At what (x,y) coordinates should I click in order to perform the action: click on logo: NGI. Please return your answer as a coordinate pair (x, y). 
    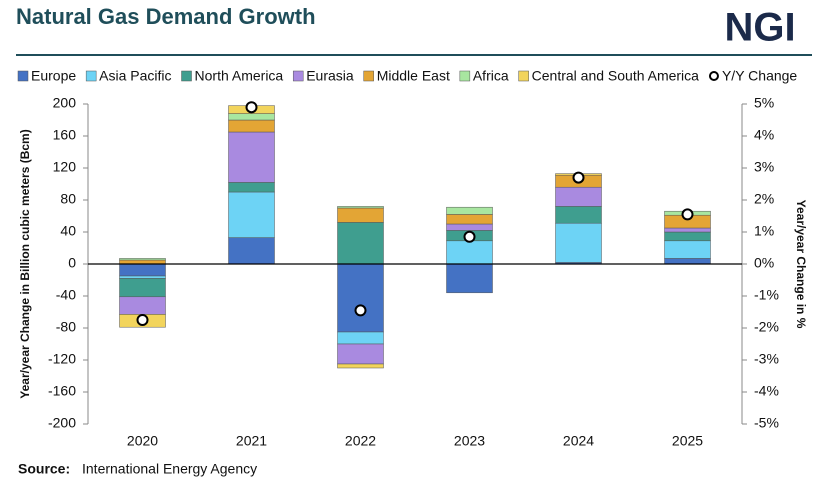
    Looking at the image, I should click on (759, 28).